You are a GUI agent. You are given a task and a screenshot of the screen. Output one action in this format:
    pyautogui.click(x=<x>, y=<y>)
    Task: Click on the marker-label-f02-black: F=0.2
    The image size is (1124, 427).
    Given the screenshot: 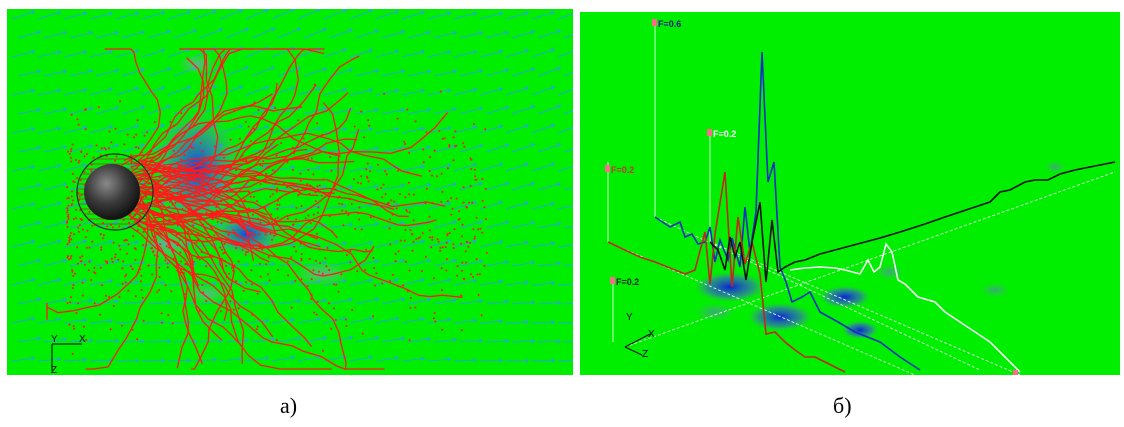 What is the action you would take?
    pyautogui.click(x=627, y=282)
    